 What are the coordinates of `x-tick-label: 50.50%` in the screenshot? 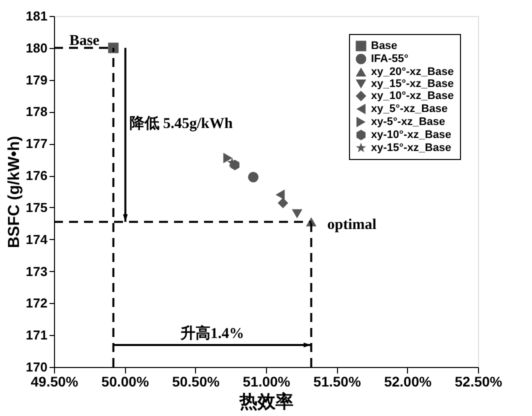 It's located at (196, 382).